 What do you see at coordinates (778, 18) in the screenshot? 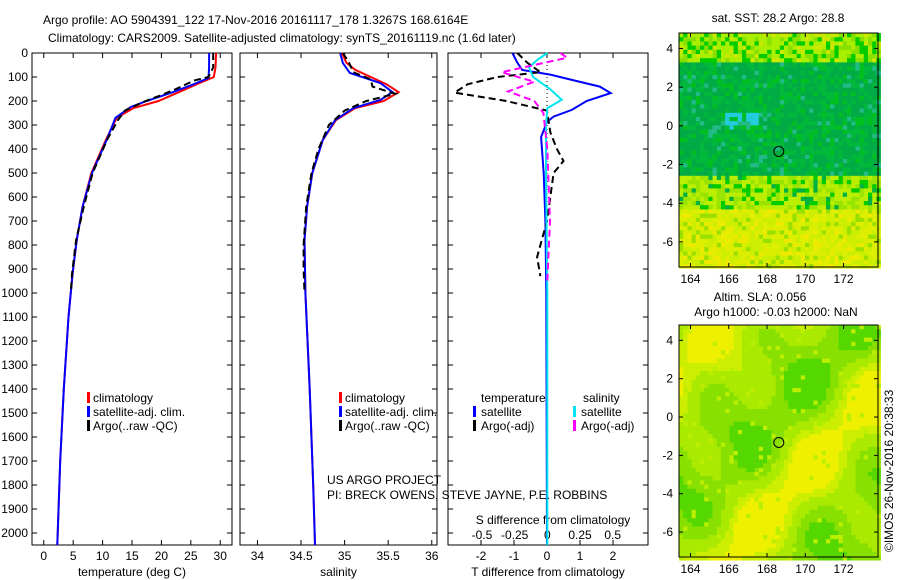
I see `map-title: sat. SST: 28.2 Argo: 28.8` at bounding box center [778, 18].